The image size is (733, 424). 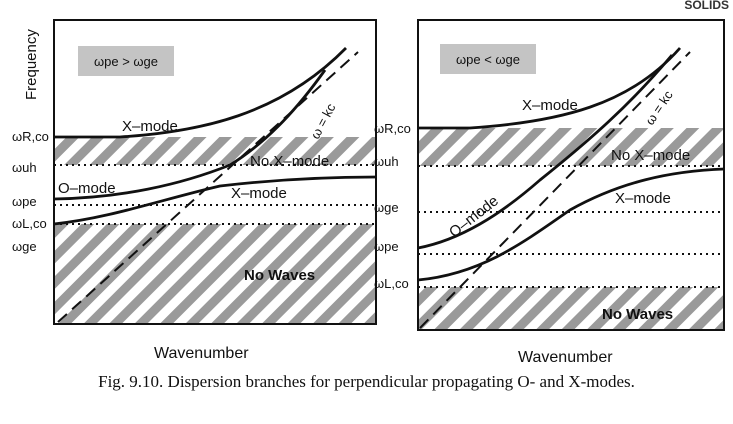 What do you see at coordinates (571, 224) in the screenshot?
I see `right-xmode-lower-curve` at bounding box center [571, 224].